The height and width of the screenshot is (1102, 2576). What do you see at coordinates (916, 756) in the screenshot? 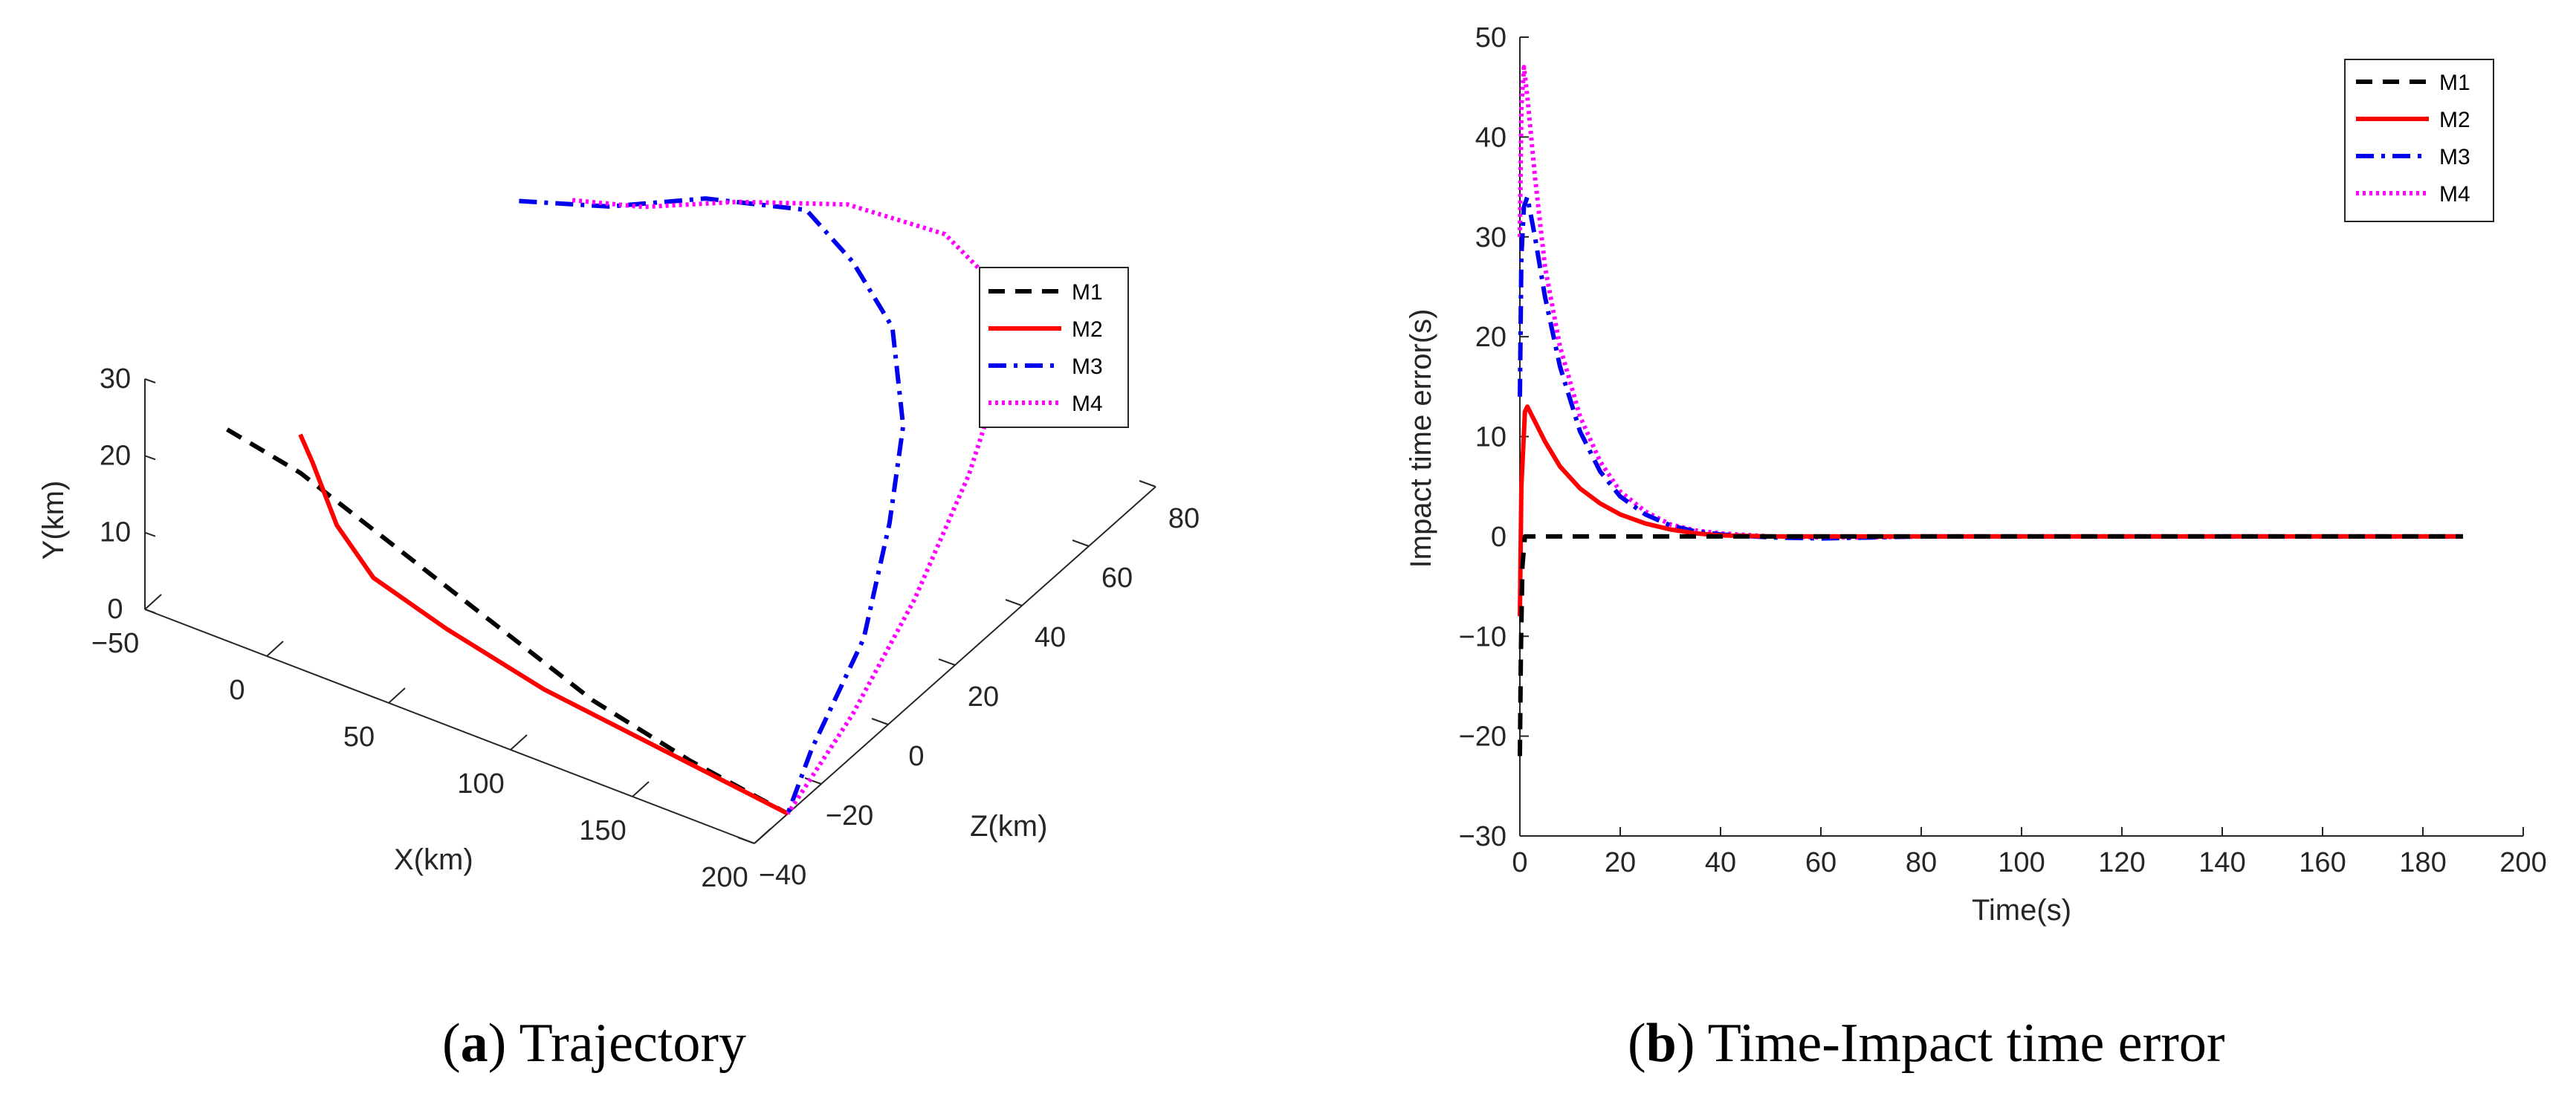
I see `a-z-tick-label: 0` at bounding box center [916, 756].